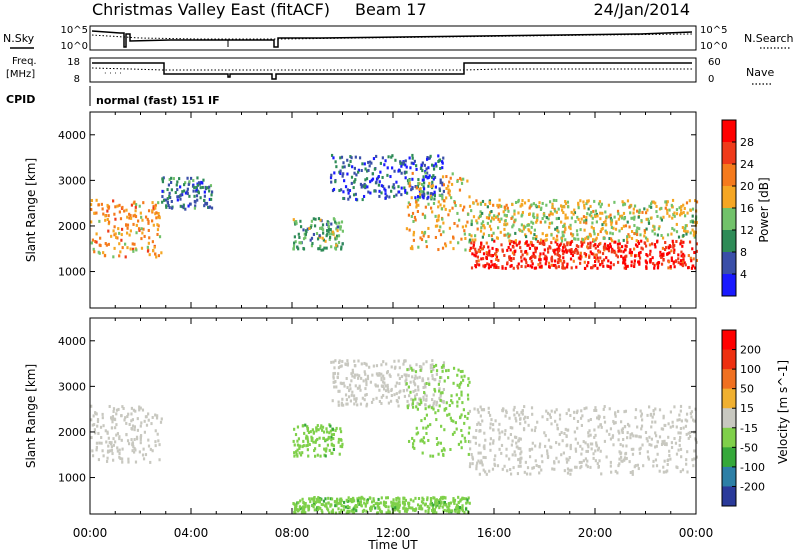 This screenshot has width=800, height=554. What do you see at coordinates (713, 46) in the screenshot?
I see `nsky-right-tick-bottom: 10^0` at bounding box center [713, 46].